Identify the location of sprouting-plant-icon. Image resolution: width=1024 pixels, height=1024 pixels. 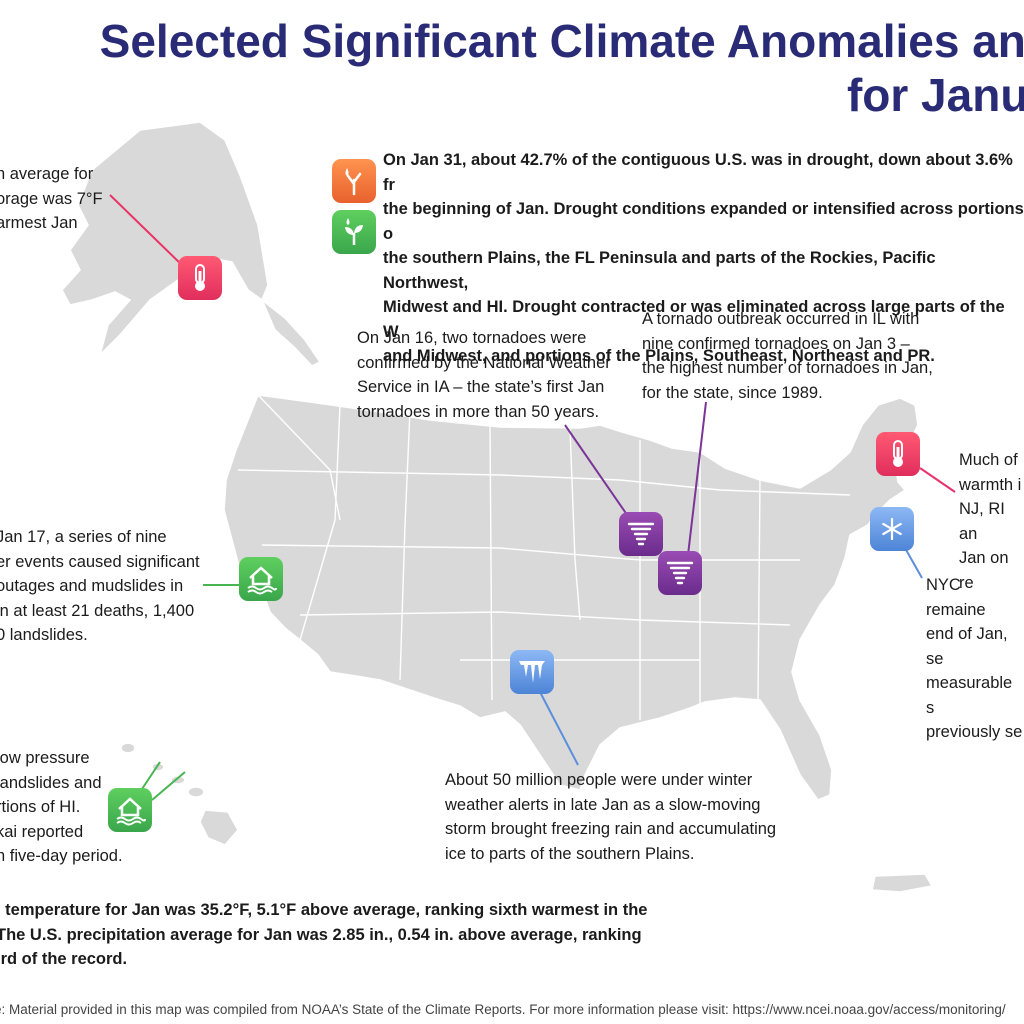
(354, 232).